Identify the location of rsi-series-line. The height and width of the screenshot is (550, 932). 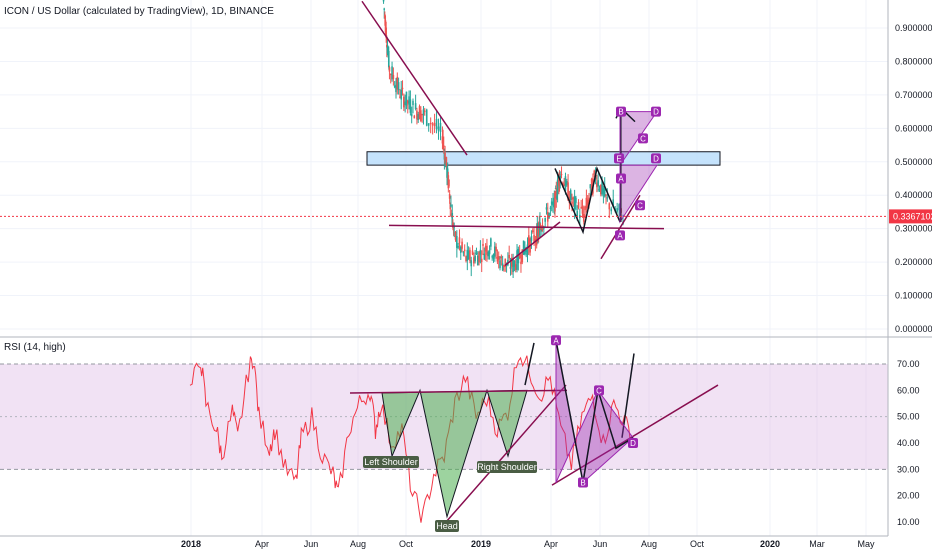
(411, 439).